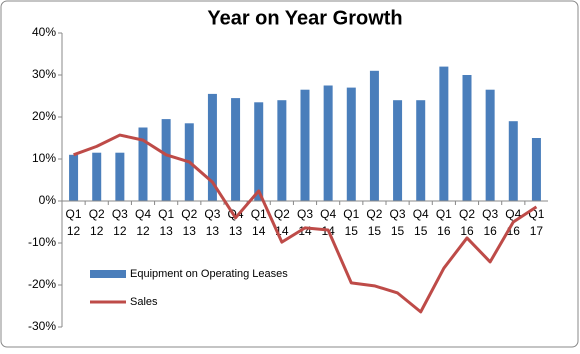  I want to click on x-tick-wrap: Q1 12, so click(73, 222).